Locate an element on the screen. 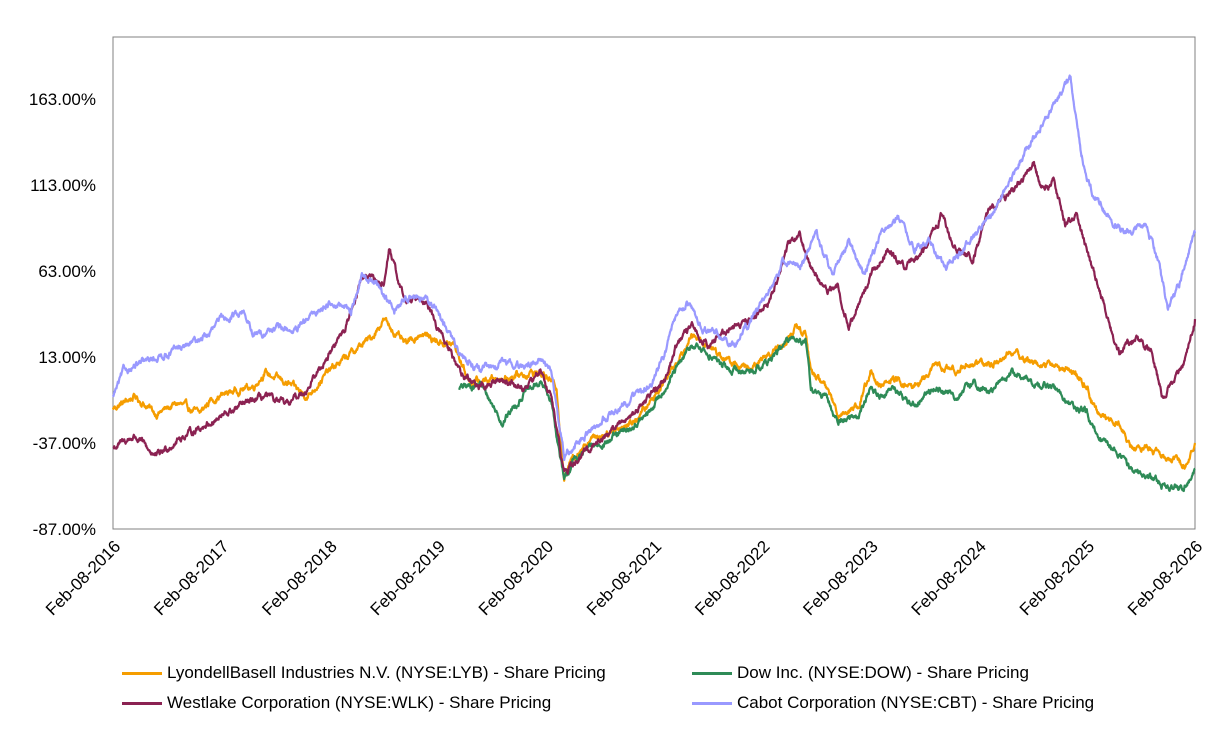 The width and height of the screenshot is (1224, 736). x-tick-label: Feb-08-2021 is located at coordinates (624, 578).